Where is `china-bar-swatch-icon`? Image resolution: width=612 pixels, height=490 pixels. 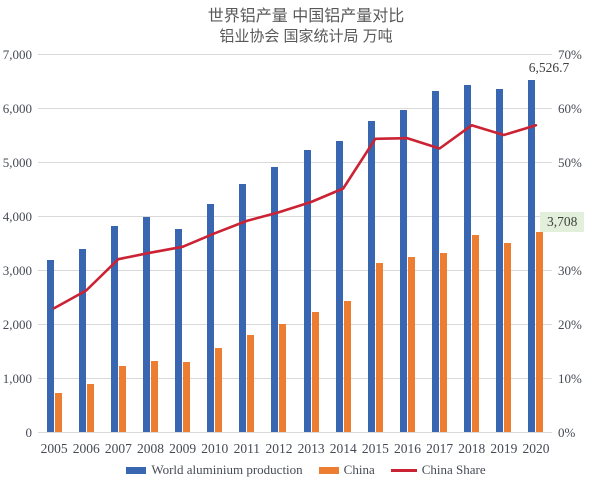 china-bar-swatch-icon is located at coordinates (328, 470).